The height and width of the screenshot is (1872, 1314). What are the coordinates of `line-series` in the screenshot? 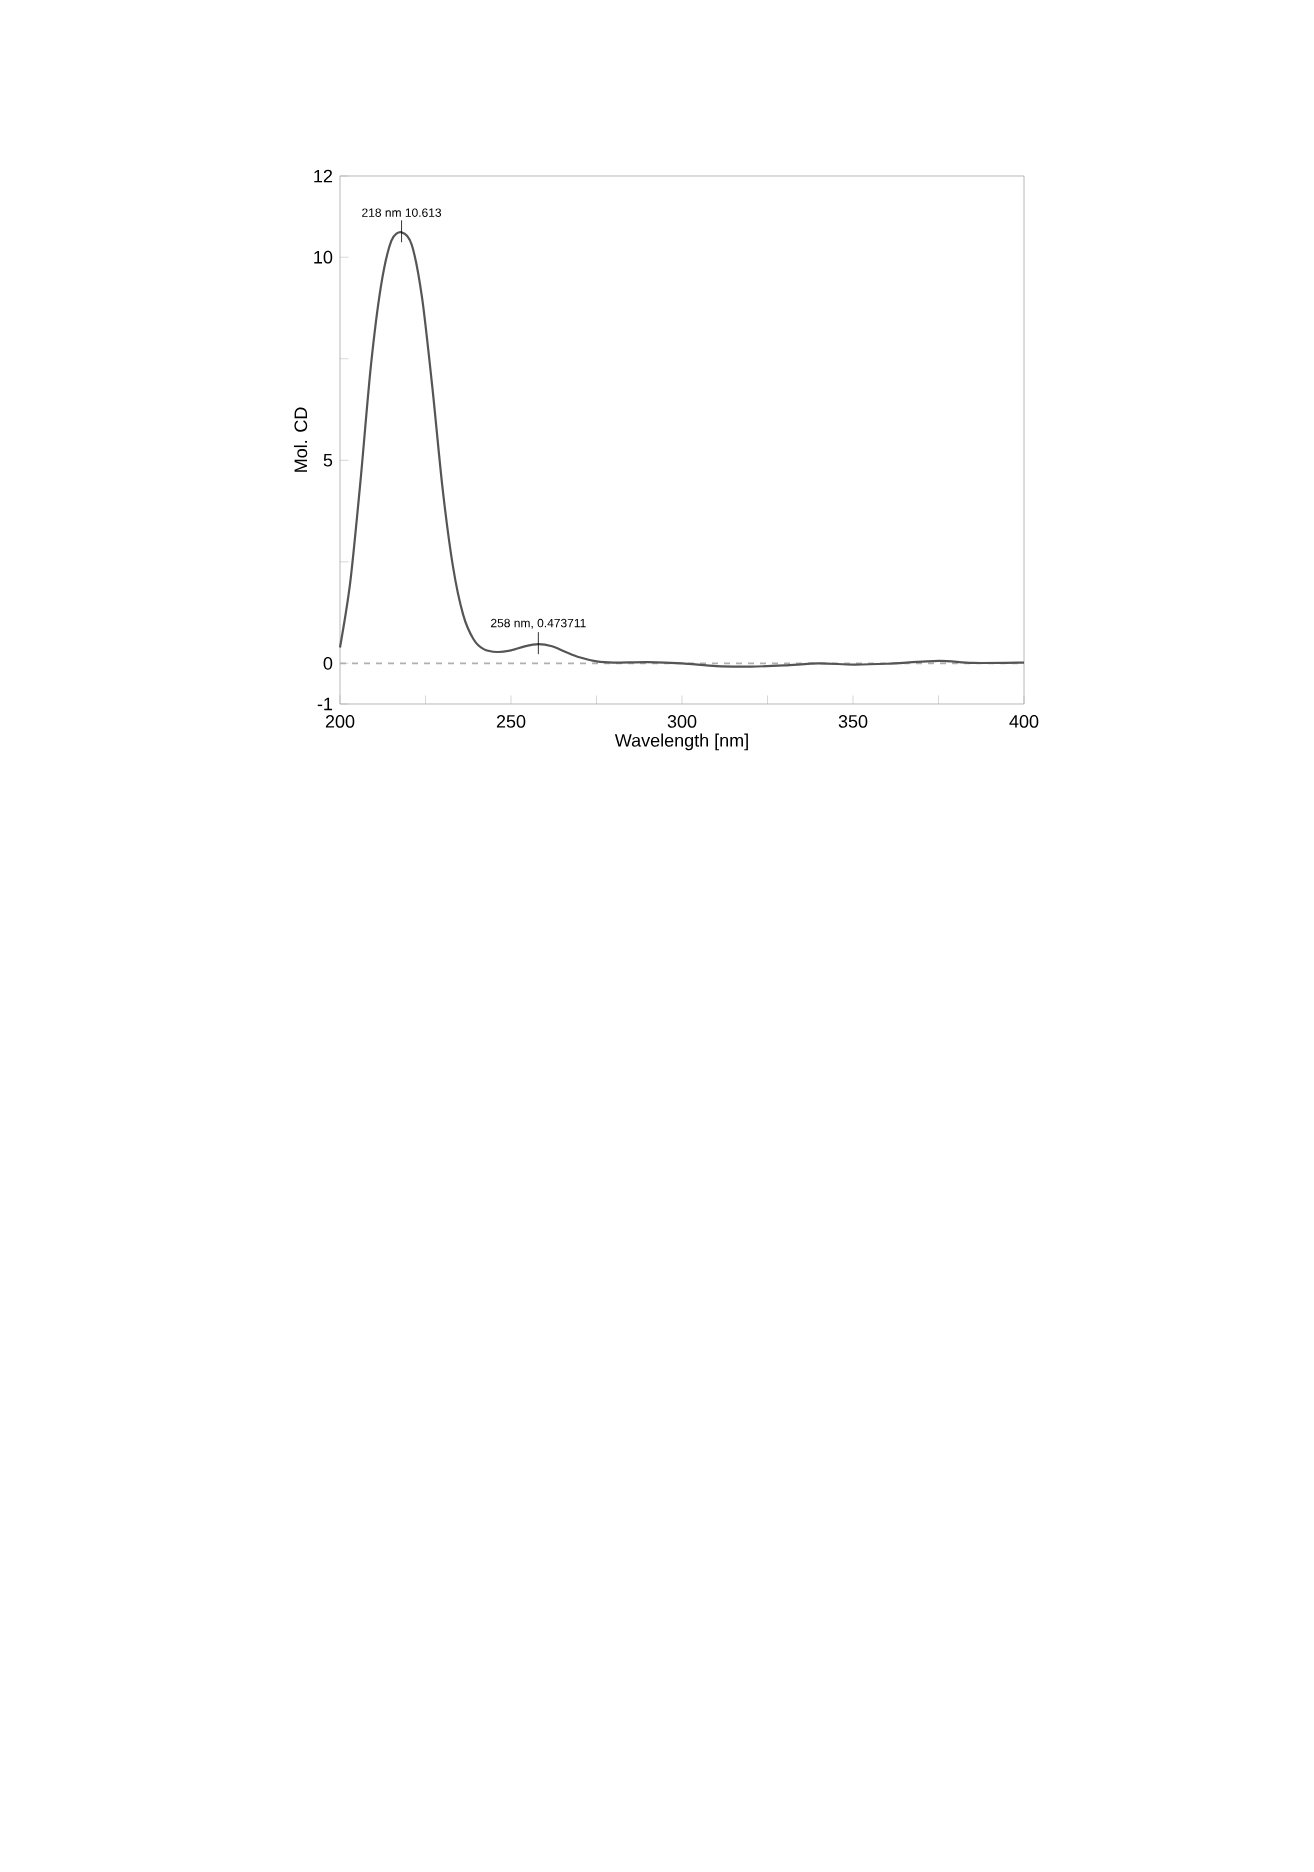 It's located at (682, 449).